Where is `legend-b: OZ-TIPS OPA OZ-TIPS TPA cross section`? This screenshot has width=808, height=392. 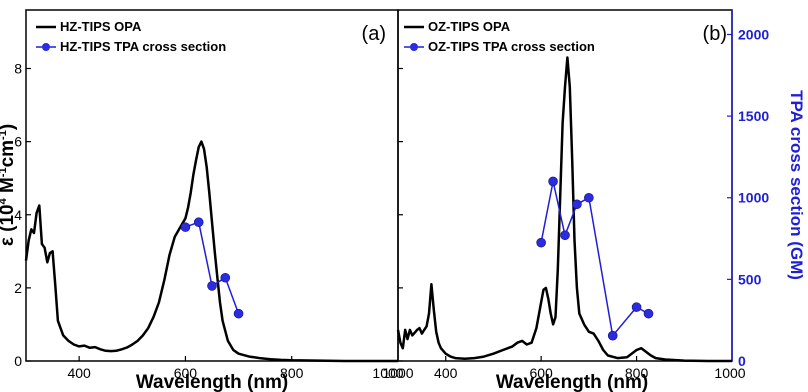 legend-b: OZ-TIPS OPA OZ-TIPS TPA cross section is located at coordinates (499, 36).